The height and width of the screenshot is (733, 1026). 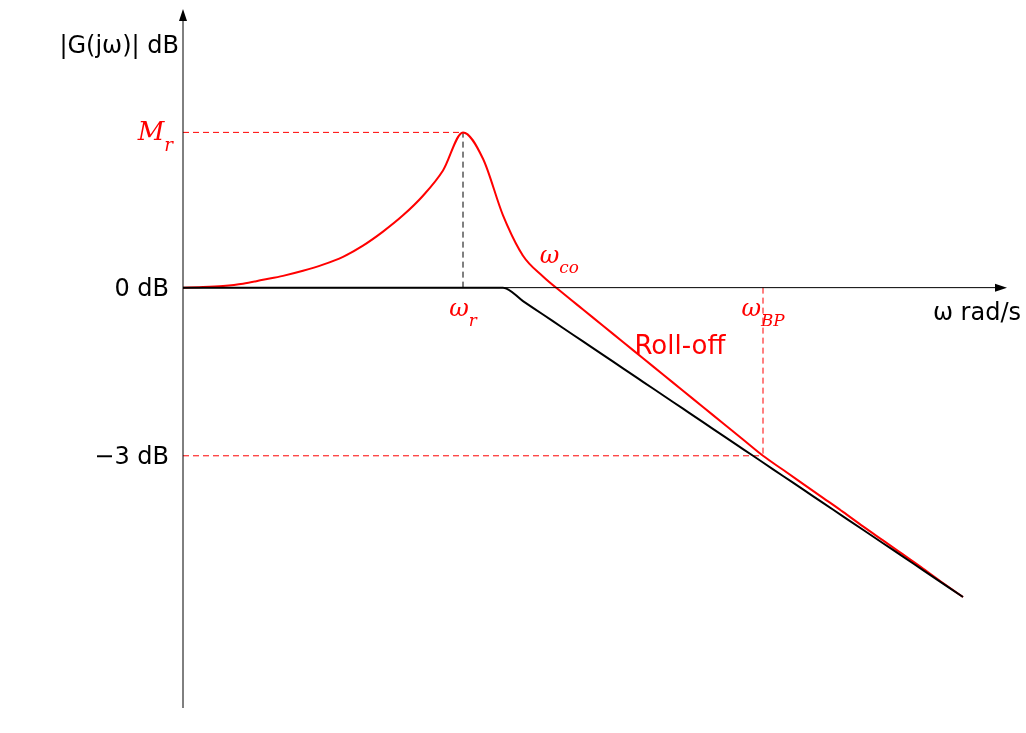 What do you see at coordinates (131, 455) in the screenshot?
I see `y-tick-label: −3 dB` at bounding box center [131, 455].